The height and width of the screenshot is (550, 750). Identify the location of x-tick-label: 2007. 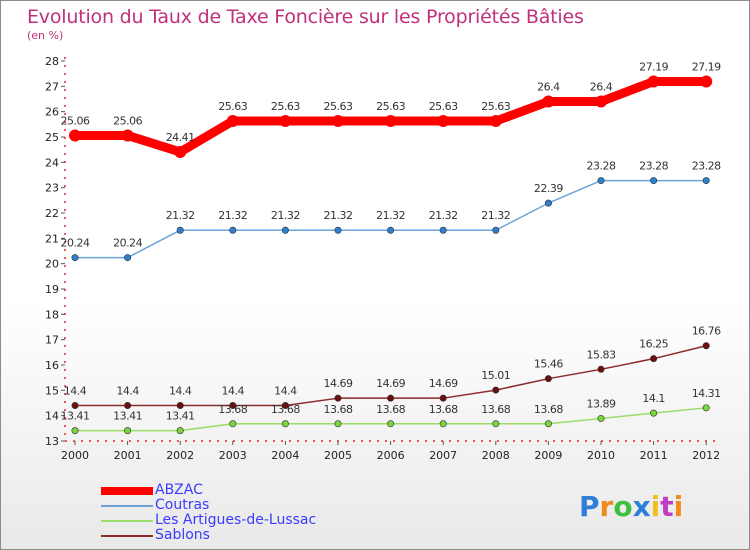
(443, 455).